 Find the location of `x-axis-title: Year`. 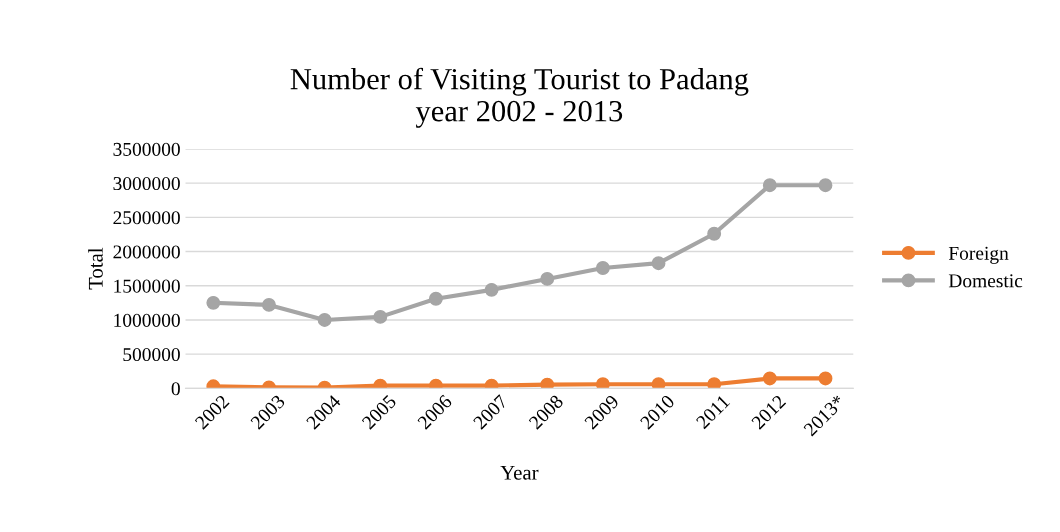

x-axis-title: Year is located at coordinates (519, 472).